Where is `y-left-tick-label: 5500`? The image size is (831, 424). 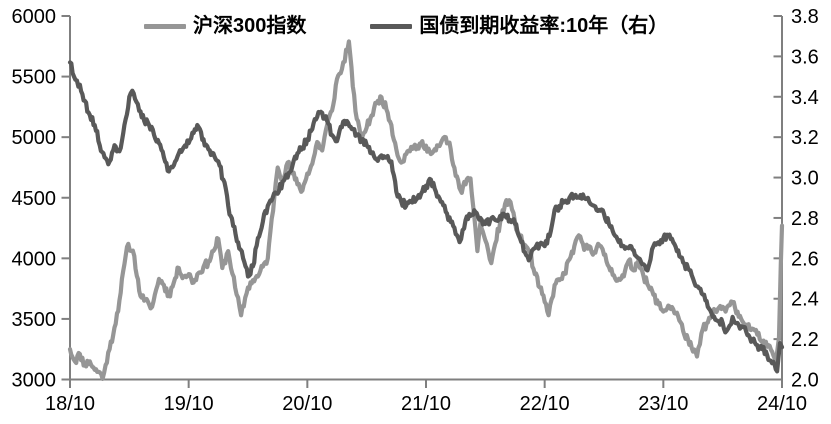 y-left-tick-label: 5500 is located at coordinates (34, 78).